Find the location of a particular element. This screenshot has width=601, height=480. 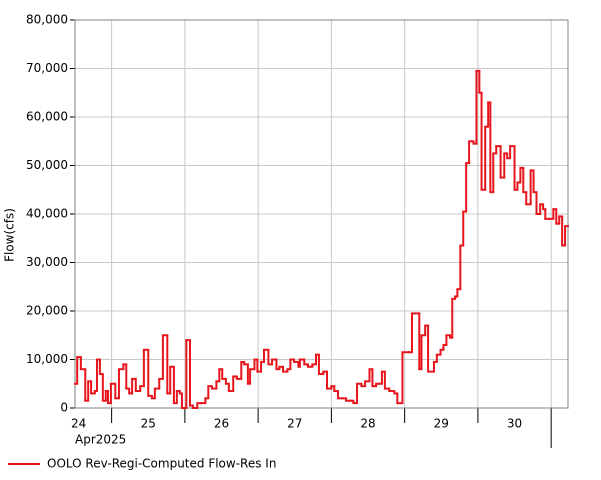

y-tick-label: 10,000 is located at coordinates (47, 359).